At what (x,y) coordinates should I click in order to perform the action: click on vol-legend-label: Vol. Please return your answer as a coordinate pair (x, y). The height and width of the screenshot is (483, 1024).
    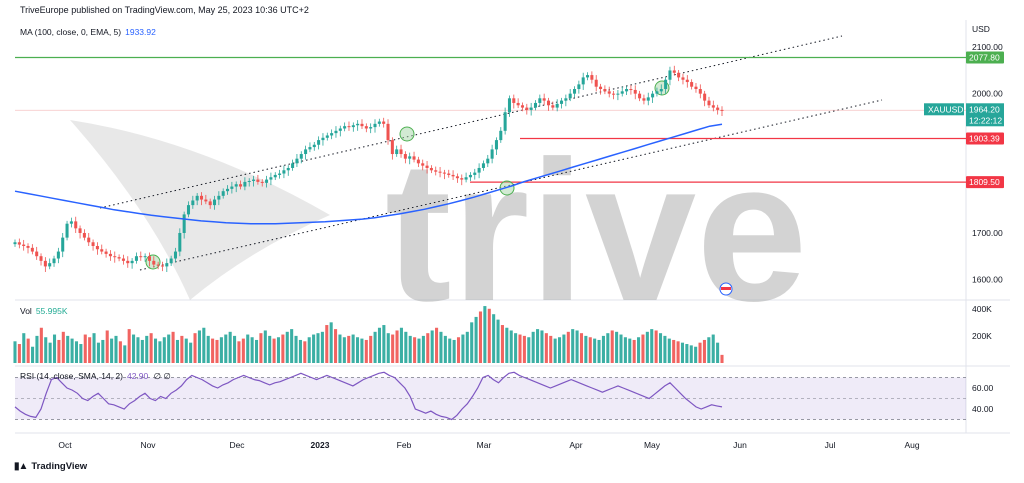
    Looking at the image, I should click on (26, 311).